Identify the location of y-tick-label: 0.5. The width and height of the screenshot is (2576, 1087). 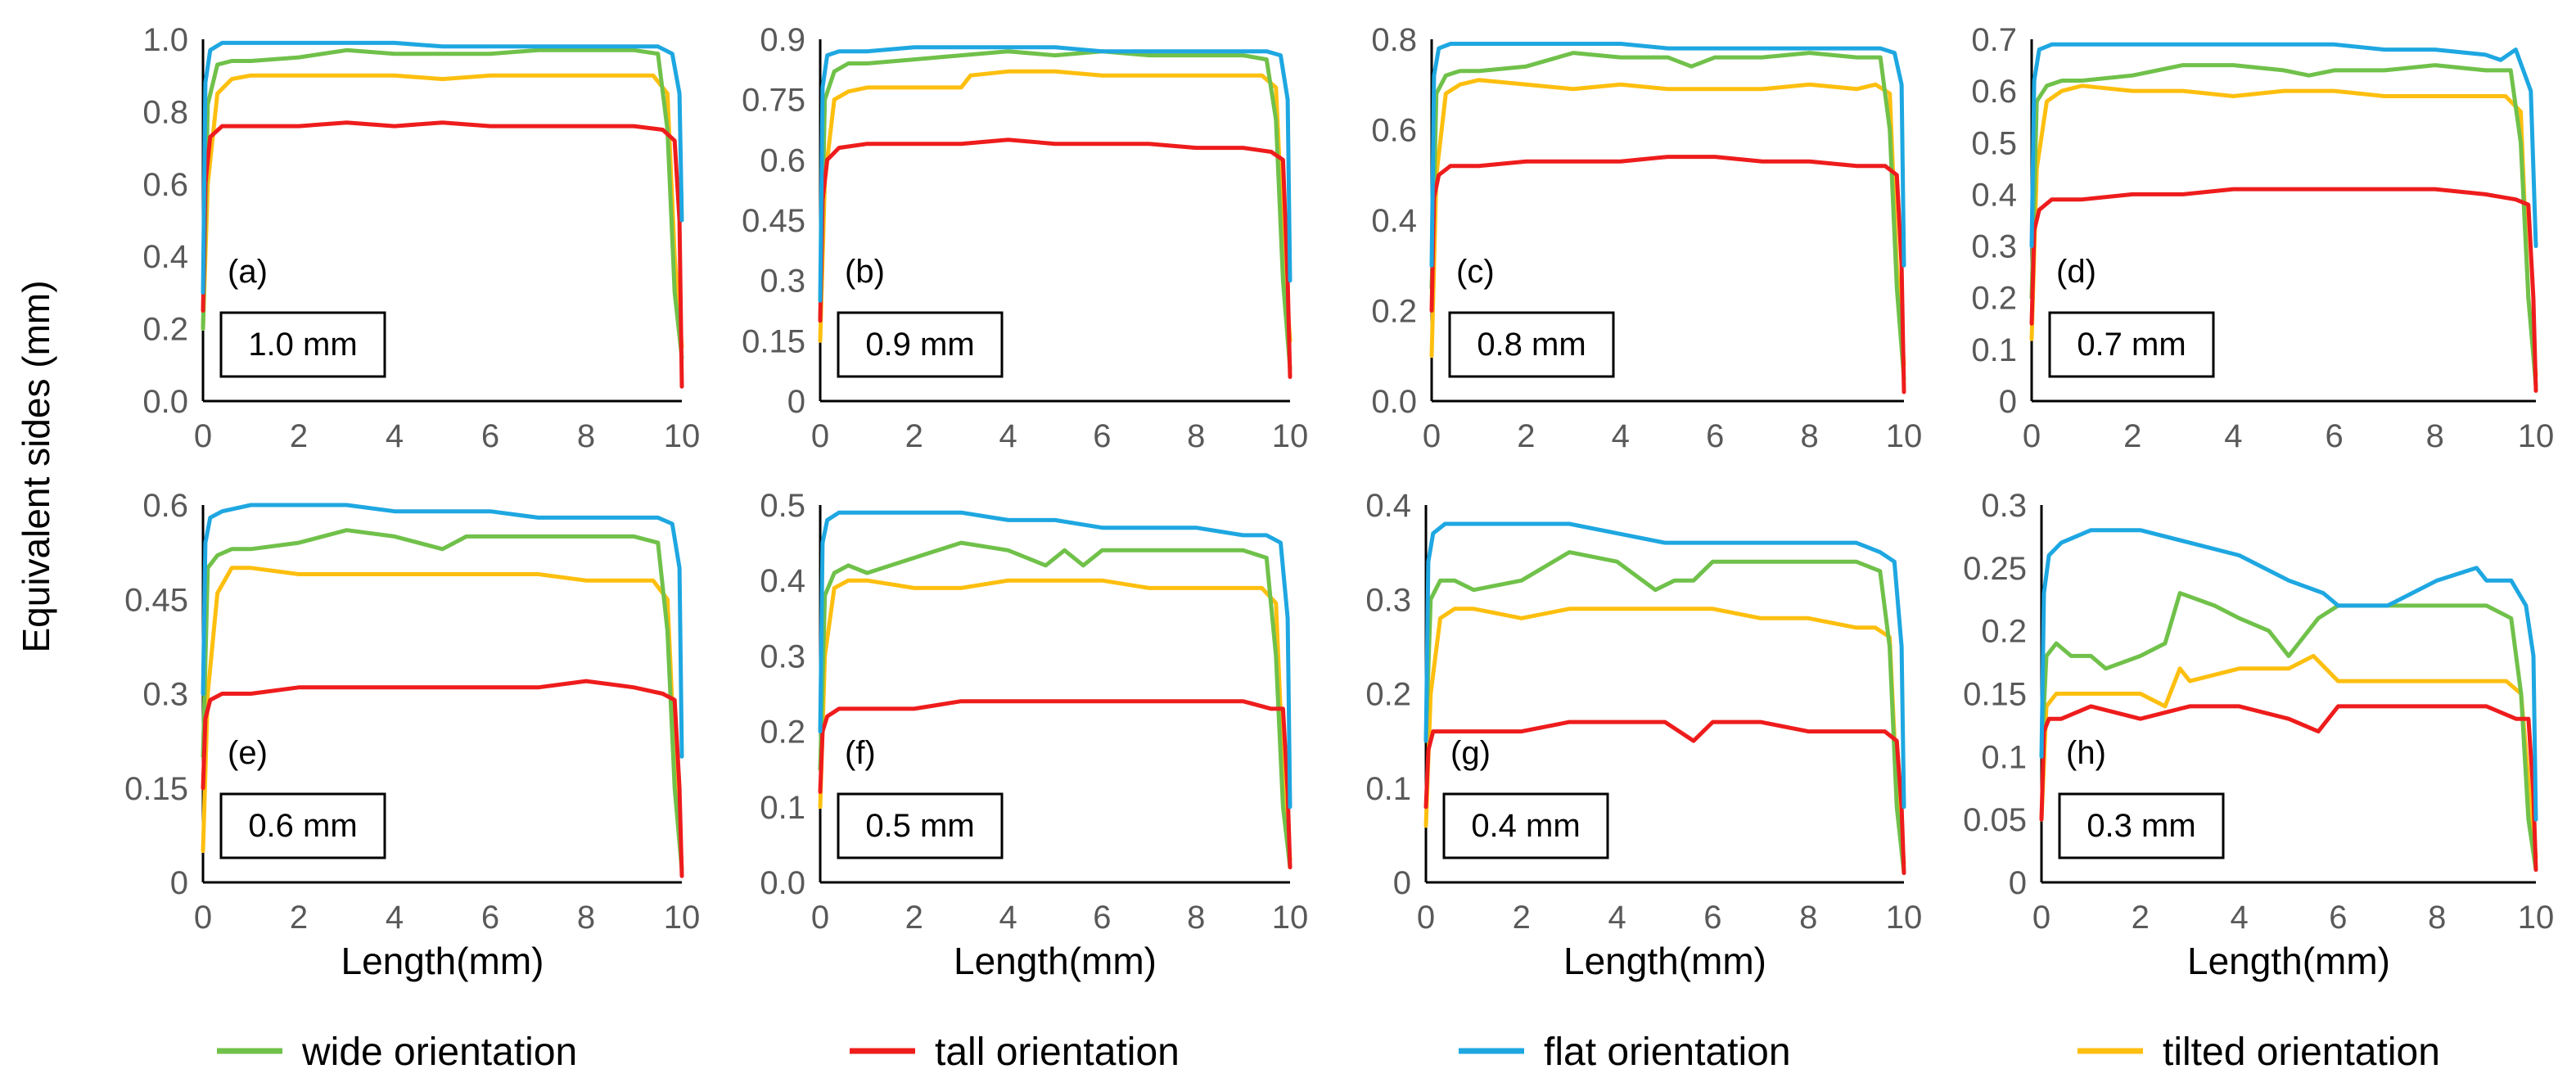
(782, 506).